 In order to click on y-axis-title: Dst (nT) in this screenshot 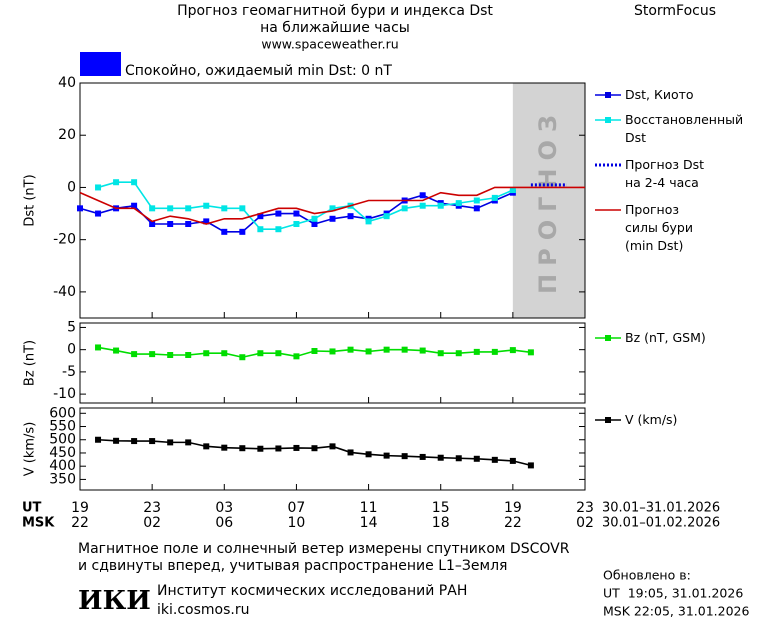, I will do `click(30, 200)`.